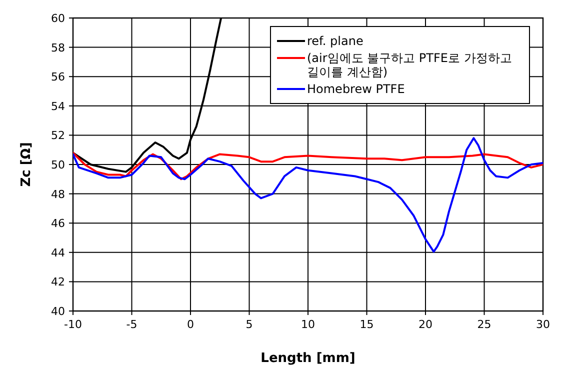 Image resolution: width=565 pixels, height=379 pixels. What do you see at coordinates (132, 324) in the screenshot?
I see `x-tick-label: -5` at bounding box center [132, 324].